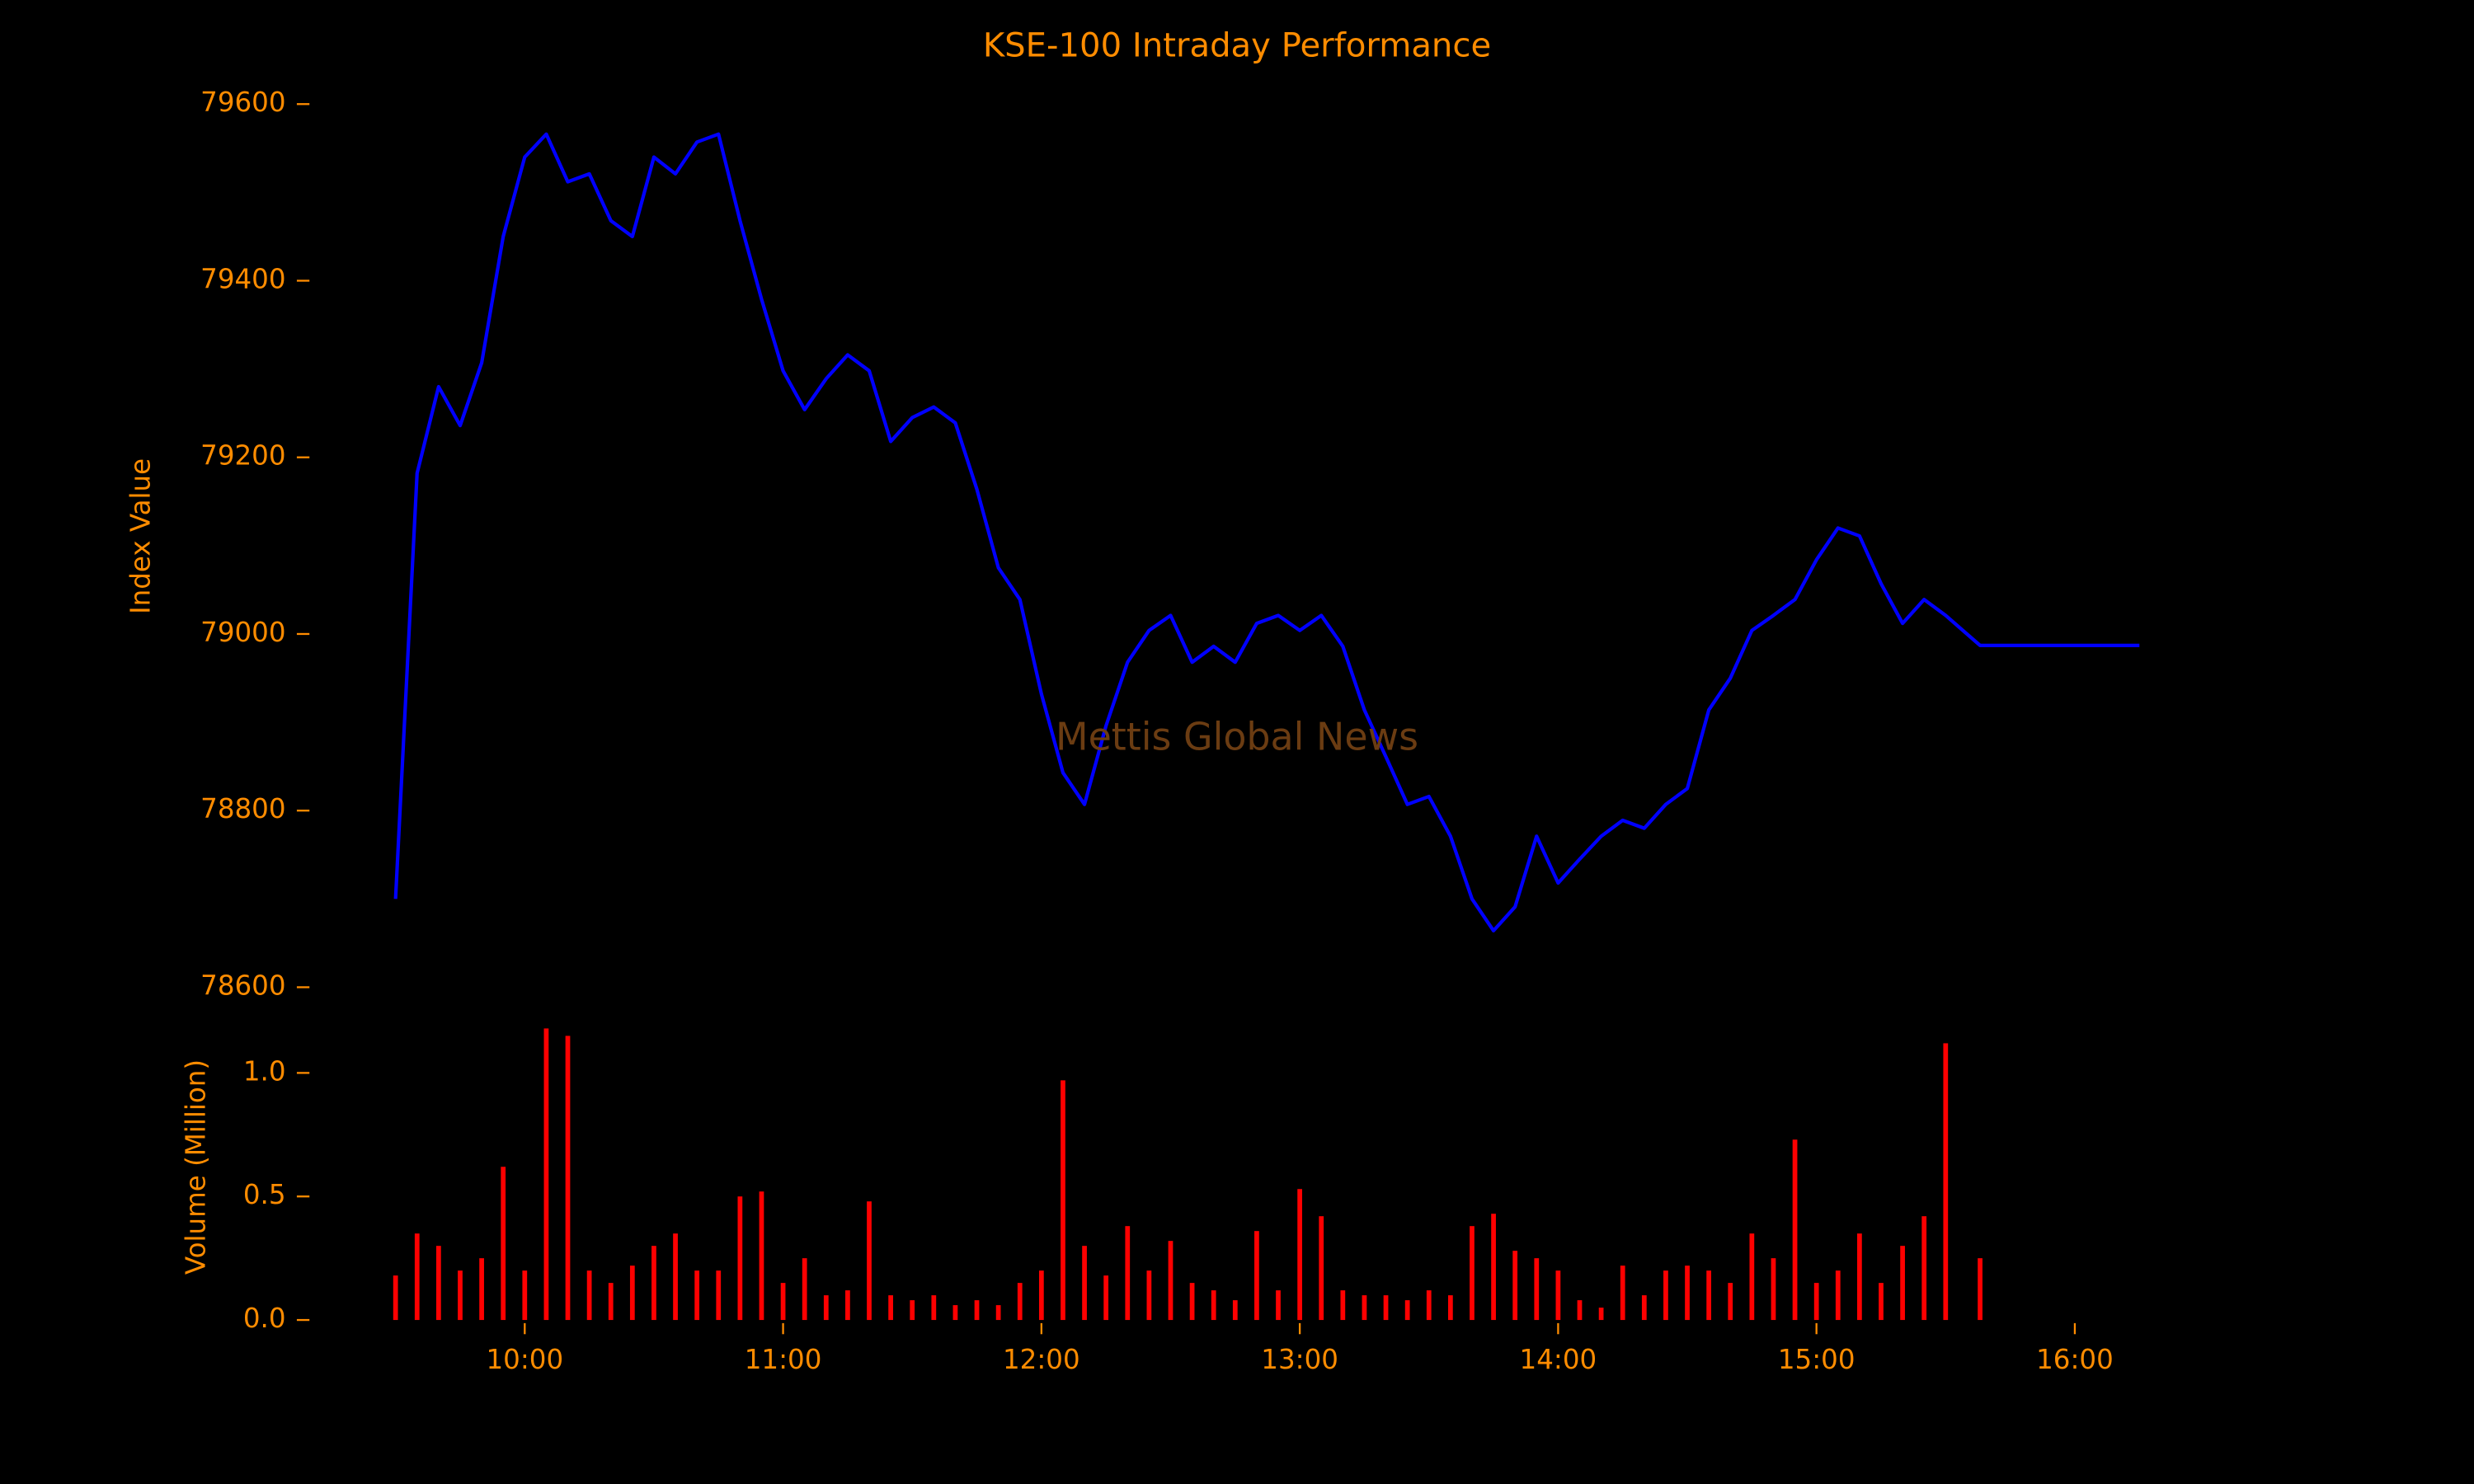 This screenshot has height=1484, width=2474. I want to click on x-tick-label: 16:00, so click(2075, 1359).